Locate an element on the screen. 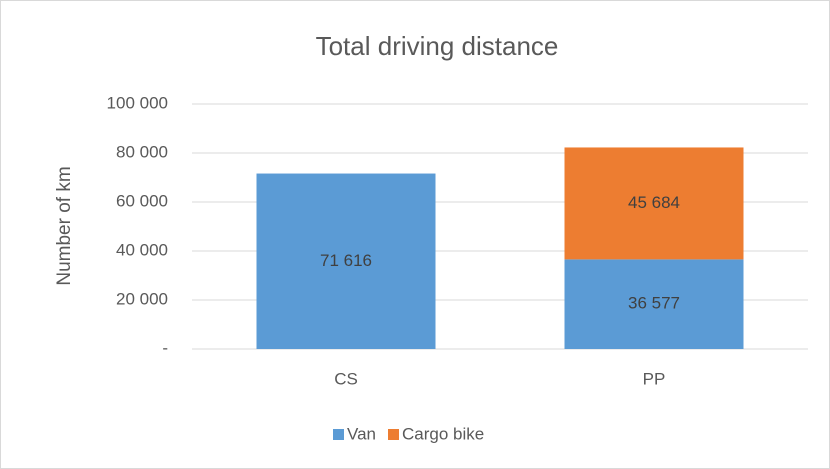  y-tick-label: 40 000 is located at coordinates (142, 249).